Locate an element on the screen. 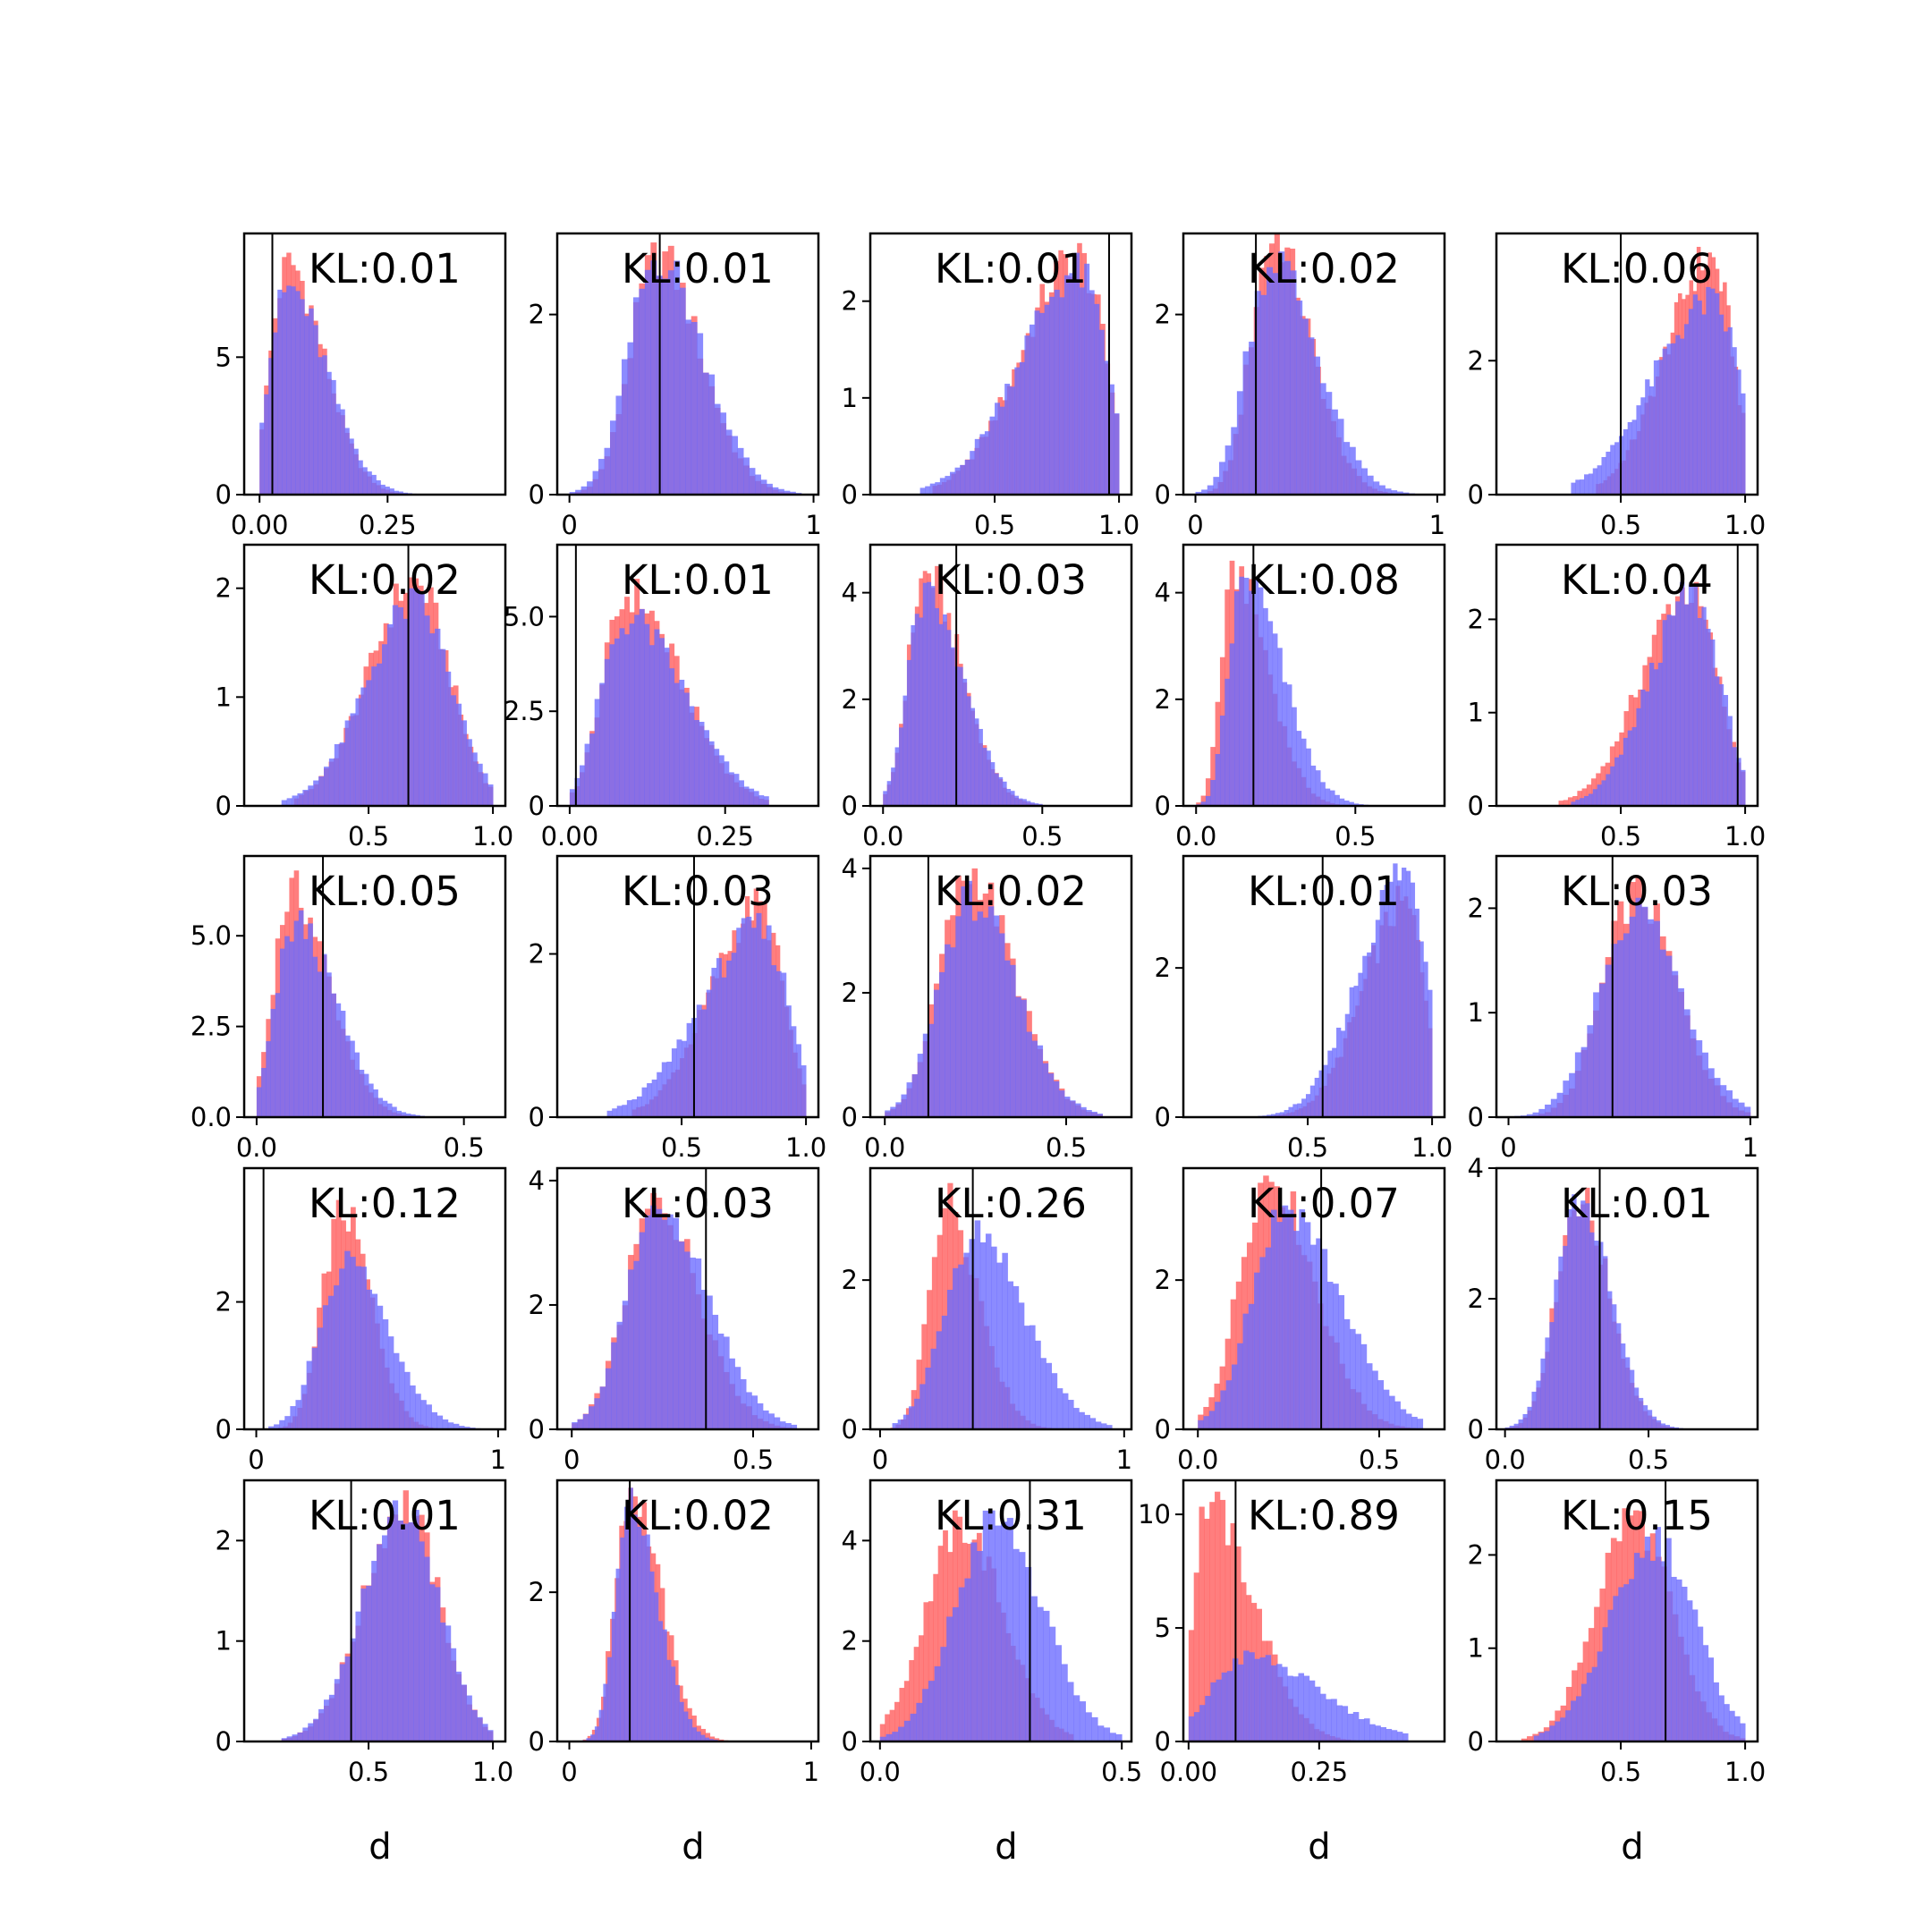  subplot-2: 0 2 0 1 KL:0.01 is located at coordinates (675, 386).